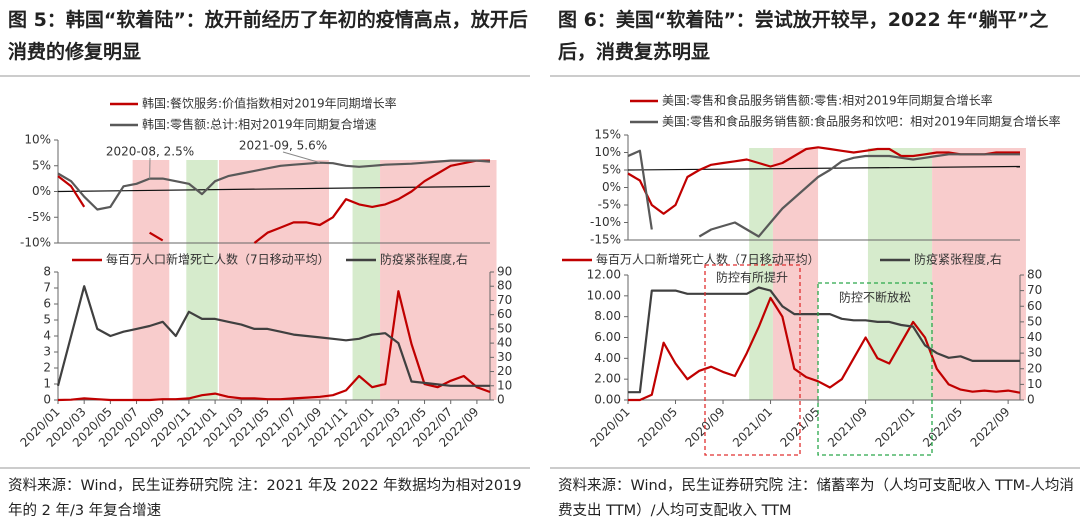 Image resolution: width=1080 pixels, height=524 pixels. What do you see at coordinates (259, 124) in the screenshot?
I see `legend-label: 韩国:零售额:总计:相对2019年同期复合增速` at bounding box center [259, 124].